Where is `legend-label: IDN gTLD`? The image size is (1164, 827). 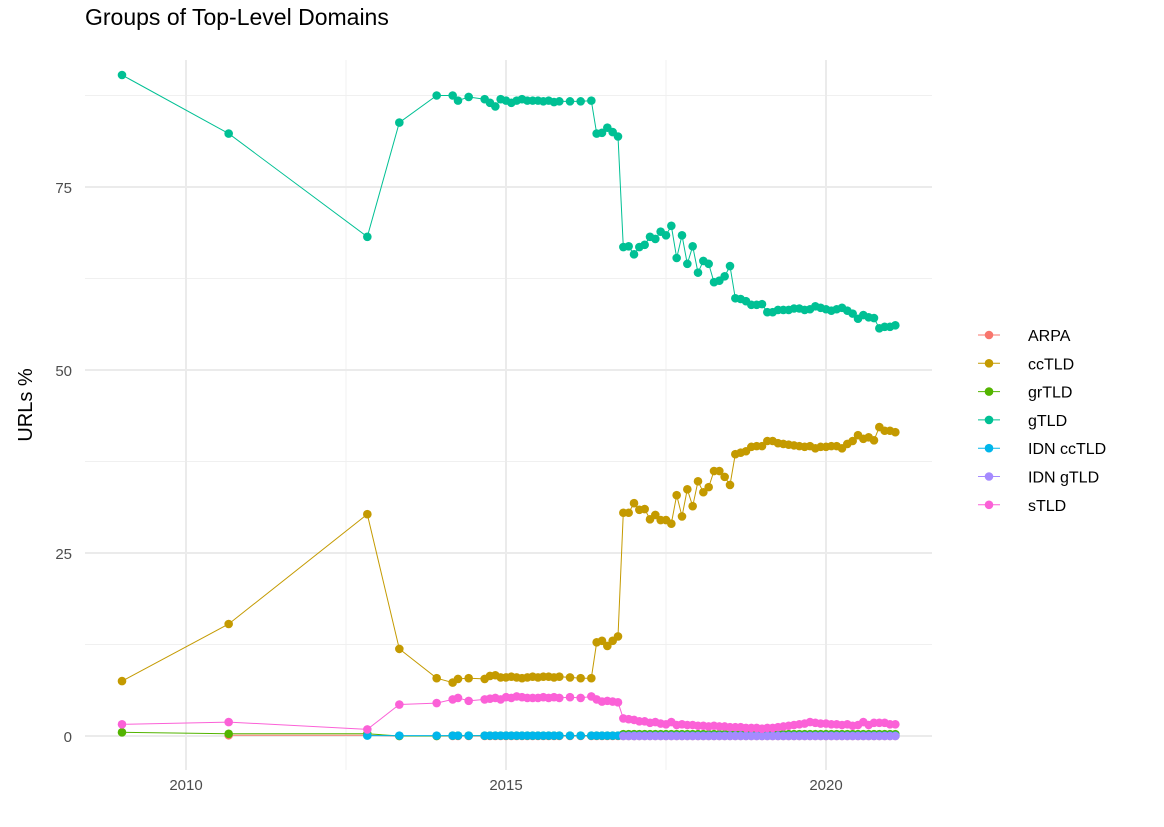
legend-label: IDN gTLD is located at coordinates (1063, 478).